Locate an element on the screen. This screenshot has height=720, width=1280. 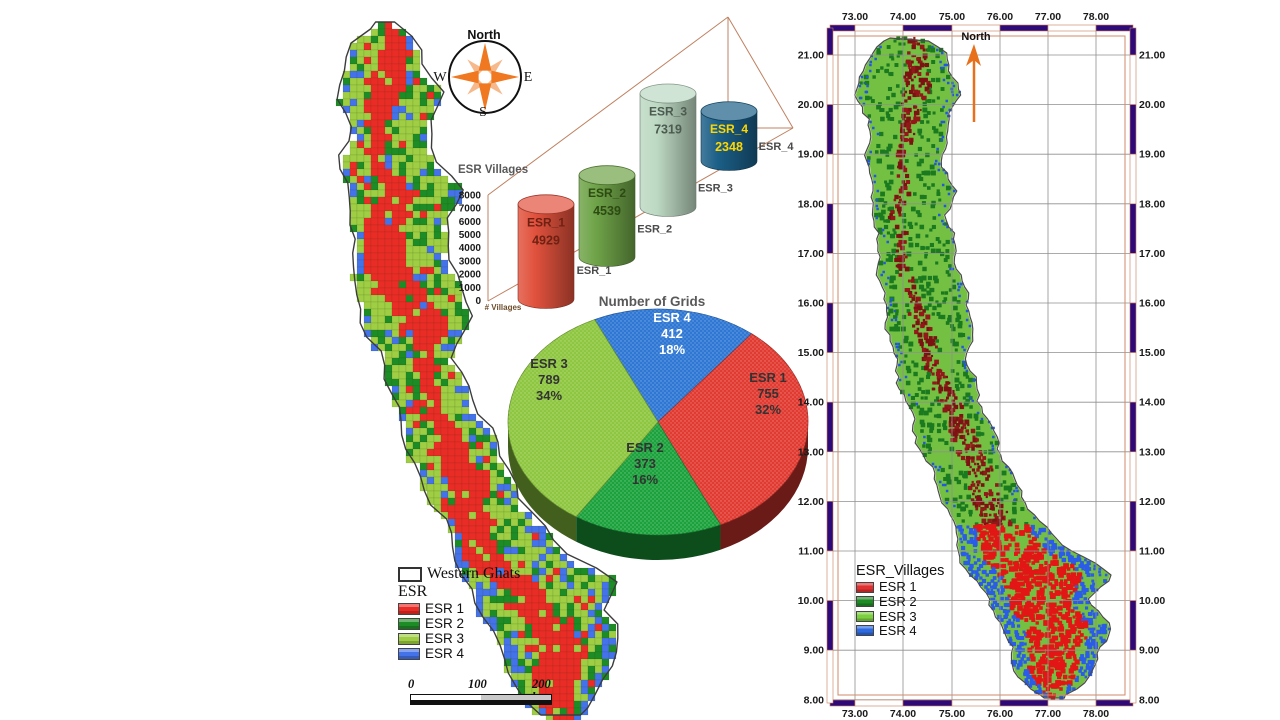
lat-tick-label-left: 20.00 is located at coordinates (811, 105).